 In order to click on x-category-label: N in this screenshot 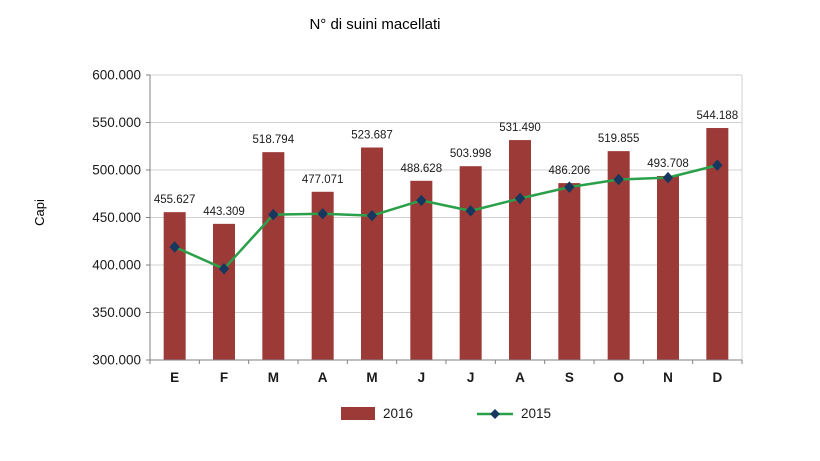, I will do `click(668, 377)`.